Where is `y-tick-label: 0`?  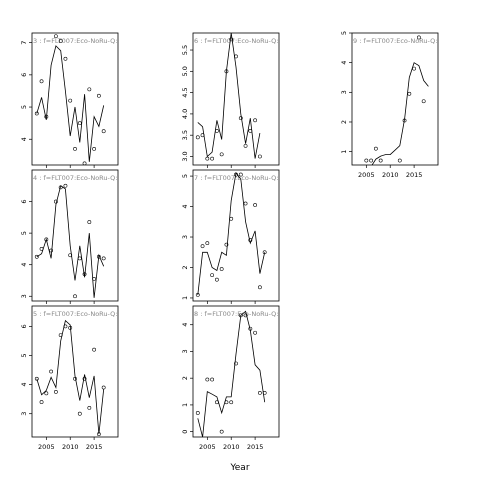 y-tick-label: 0 is located at coordinates (185, 432).